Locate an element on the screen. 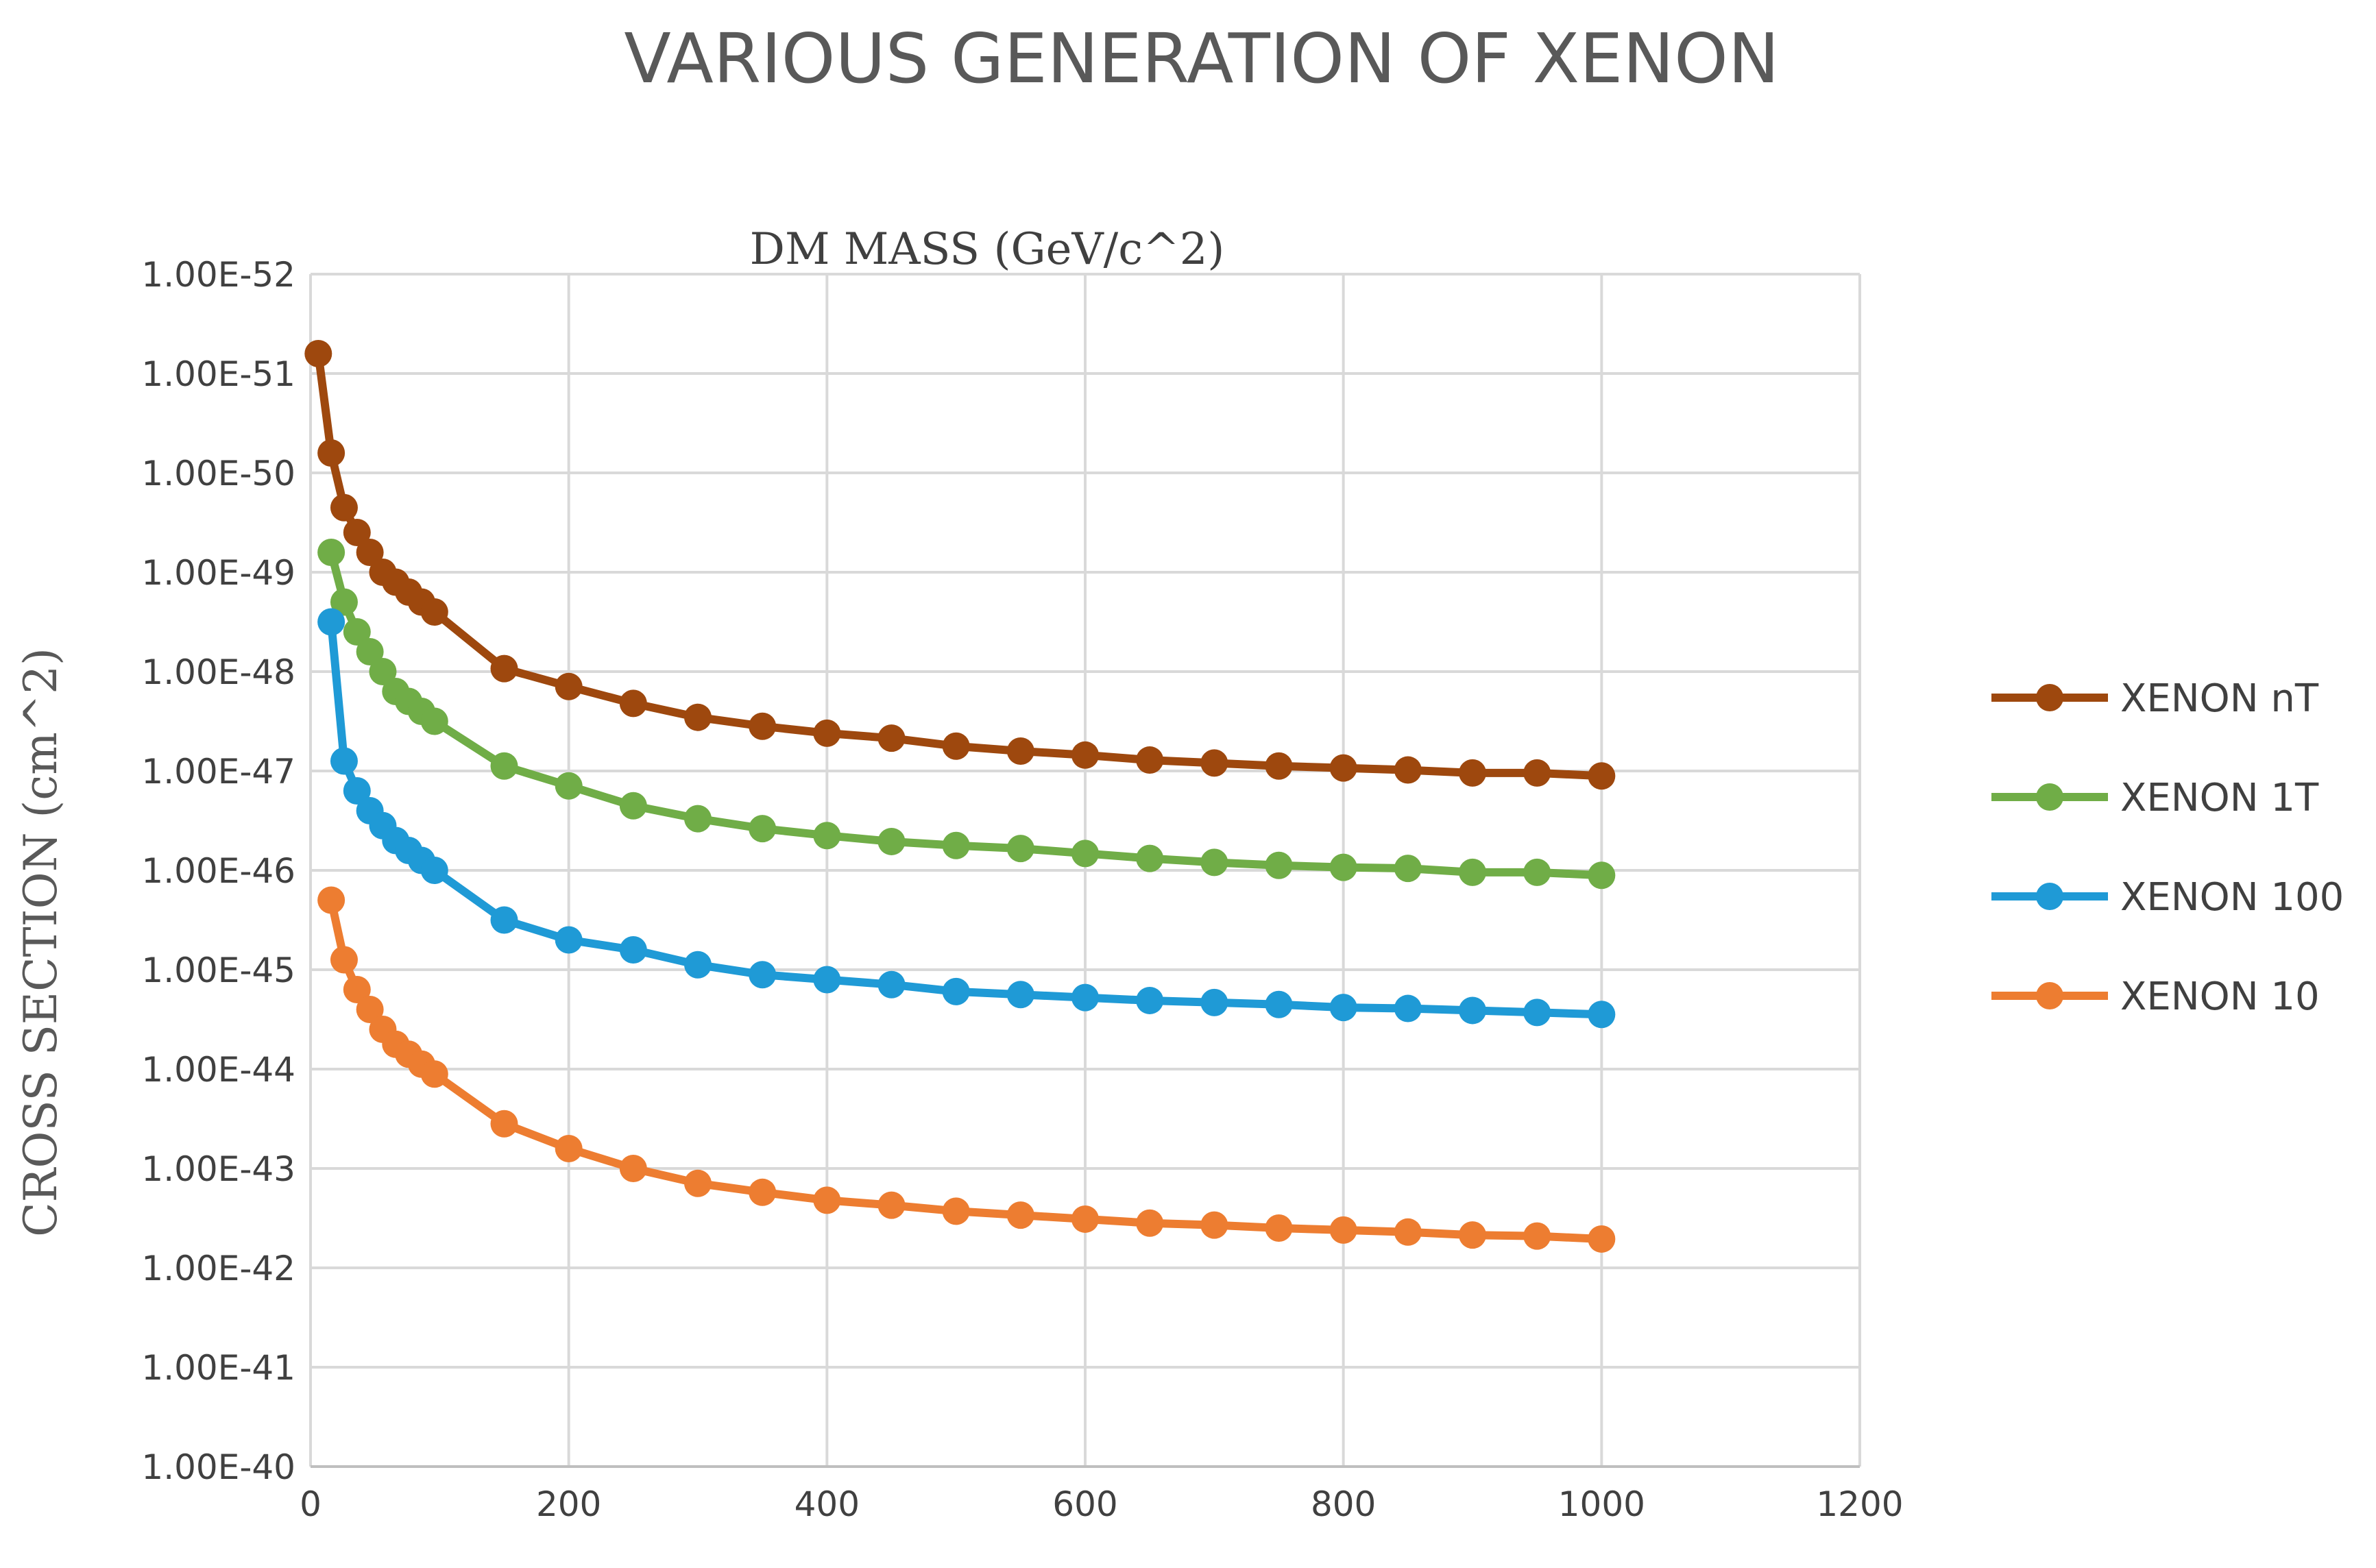 This screenshot has width=2376, height=1568. legend-item: XENON 10 is located at coordinates (2155, 997).